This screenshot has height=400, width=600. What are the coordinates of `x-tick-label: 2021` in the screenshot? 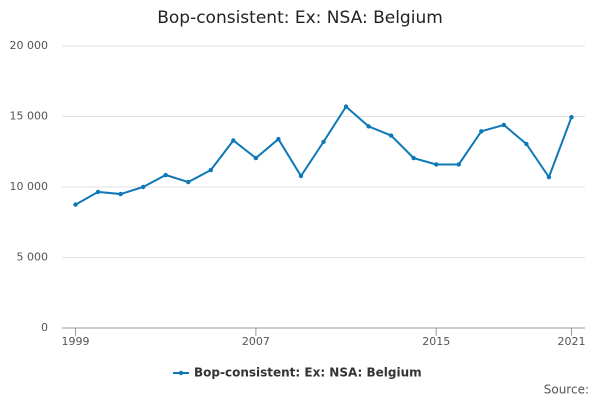 It's located at (571, 341).